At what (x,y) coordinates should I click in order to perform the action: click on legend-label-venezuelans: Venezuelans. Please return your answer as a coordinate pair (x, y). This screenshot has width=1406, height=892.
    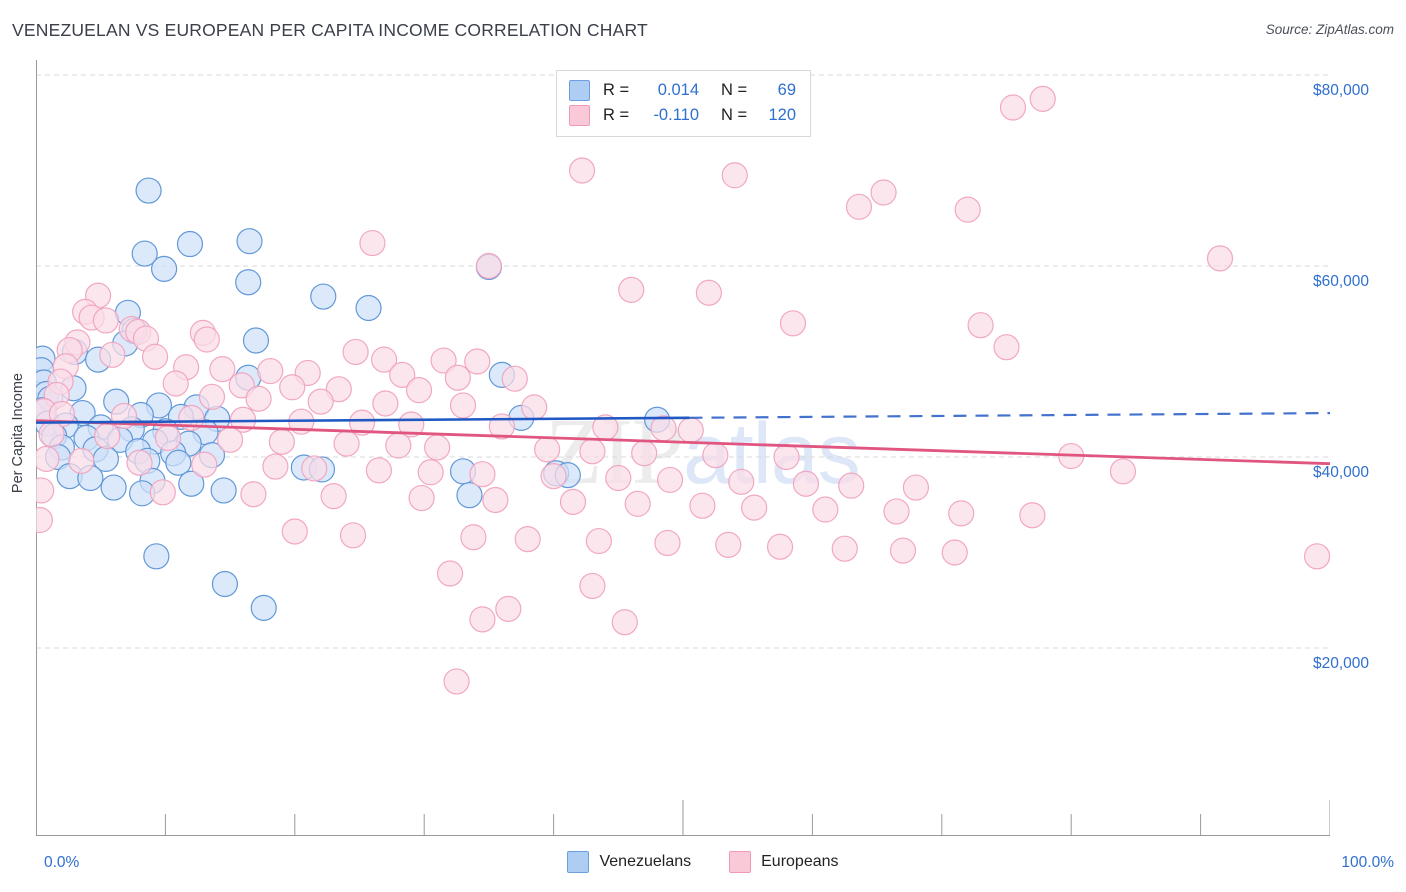
    Looking at the image, I should click on (645, 861).